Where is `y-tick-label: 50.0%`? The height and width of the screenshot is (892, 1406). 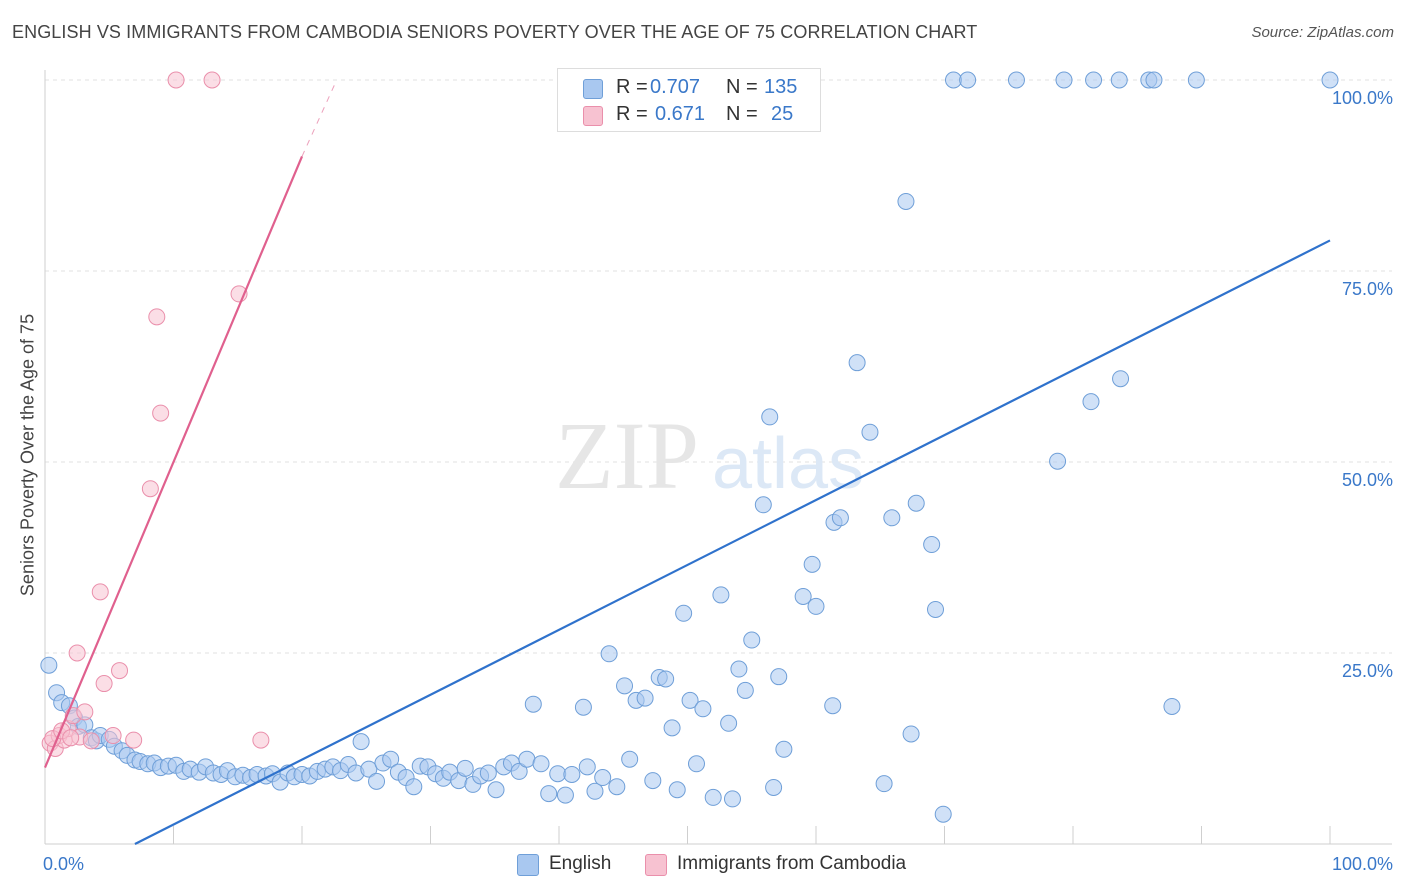 y-tick-label: 50.0% is located at coordinates (1367, 480).